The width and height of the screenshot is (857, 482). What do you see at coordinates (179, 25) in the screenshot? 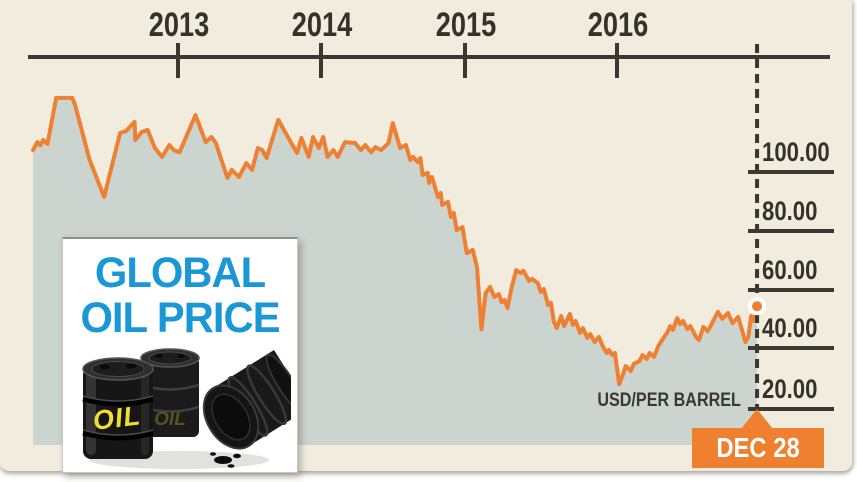
I see `year-label-2013: 2013` at bounding box center [179, 25].